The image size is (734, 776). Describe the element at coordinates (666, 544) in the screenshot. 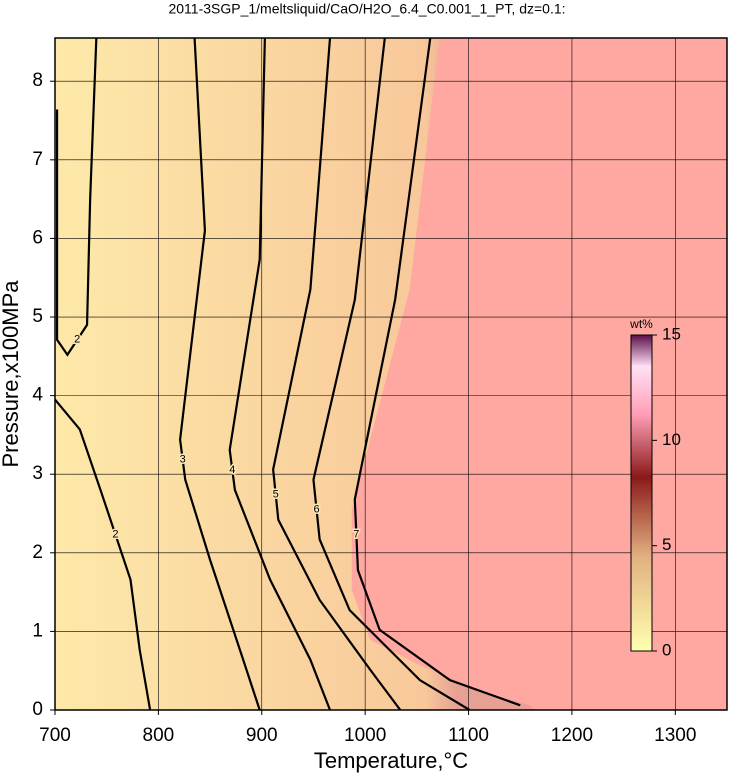

I see `colorbar-tick-label: 5` at that location.